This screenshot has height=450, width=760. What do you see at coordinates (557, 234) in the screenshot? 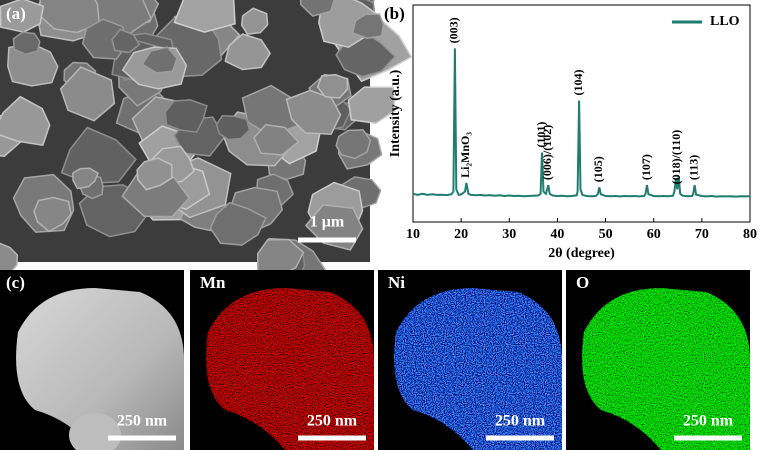
I see `x-tick-label: 40` at bounding box center [557, 234].